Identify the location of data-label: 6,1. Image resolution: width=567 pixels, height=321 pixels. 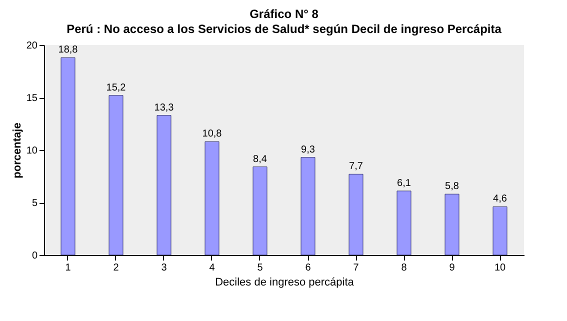
(404, 183).